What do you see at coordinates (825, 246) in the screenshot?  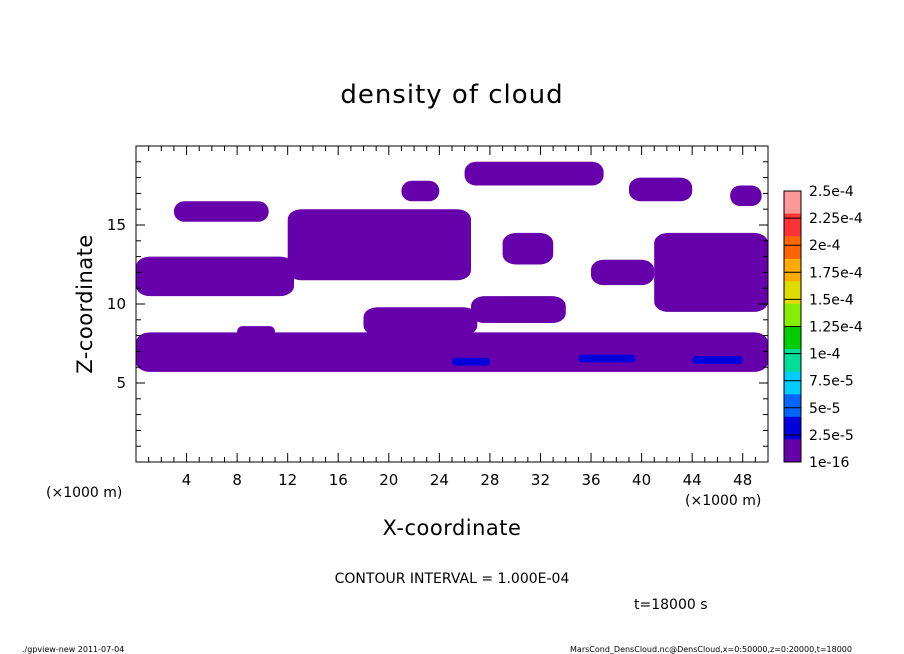 I see `colorbar-label: 2e-4` at bounding box center [825, 246].